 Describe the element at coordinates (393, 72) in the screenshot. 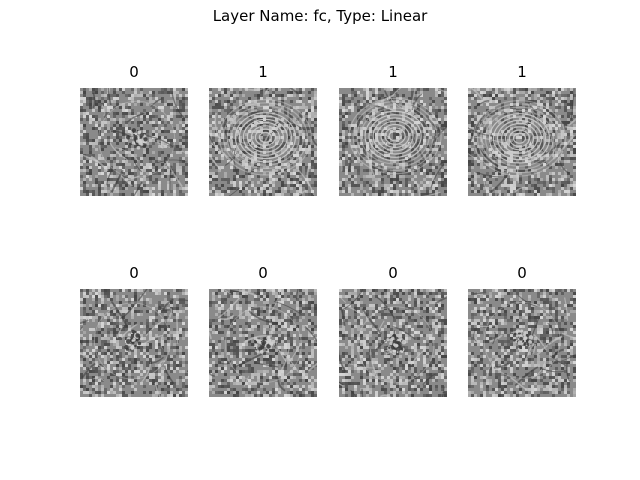

I see `panel-3-label: 1` at that location.